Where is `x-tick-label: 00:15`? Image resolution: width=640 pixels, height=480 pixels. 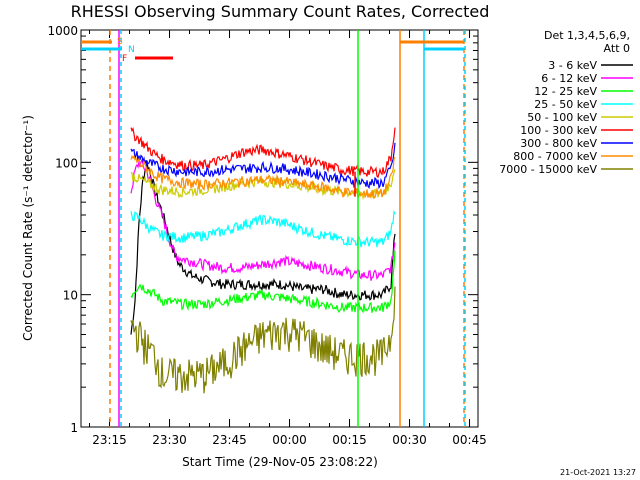
x-tick-label: 00:15 is located at coordinates (349, 440).